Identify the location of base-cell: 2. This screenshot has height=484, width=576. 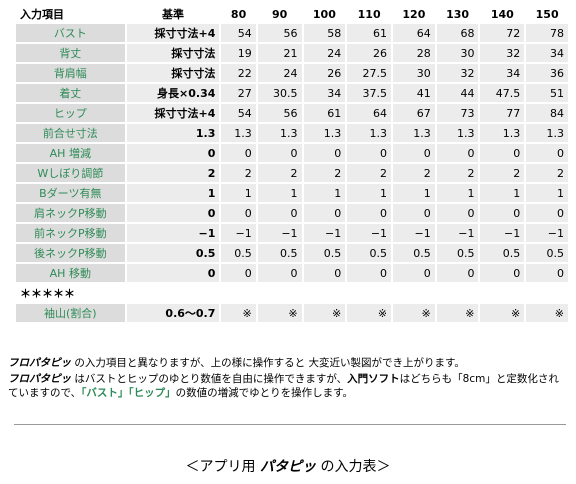
(173, 173).